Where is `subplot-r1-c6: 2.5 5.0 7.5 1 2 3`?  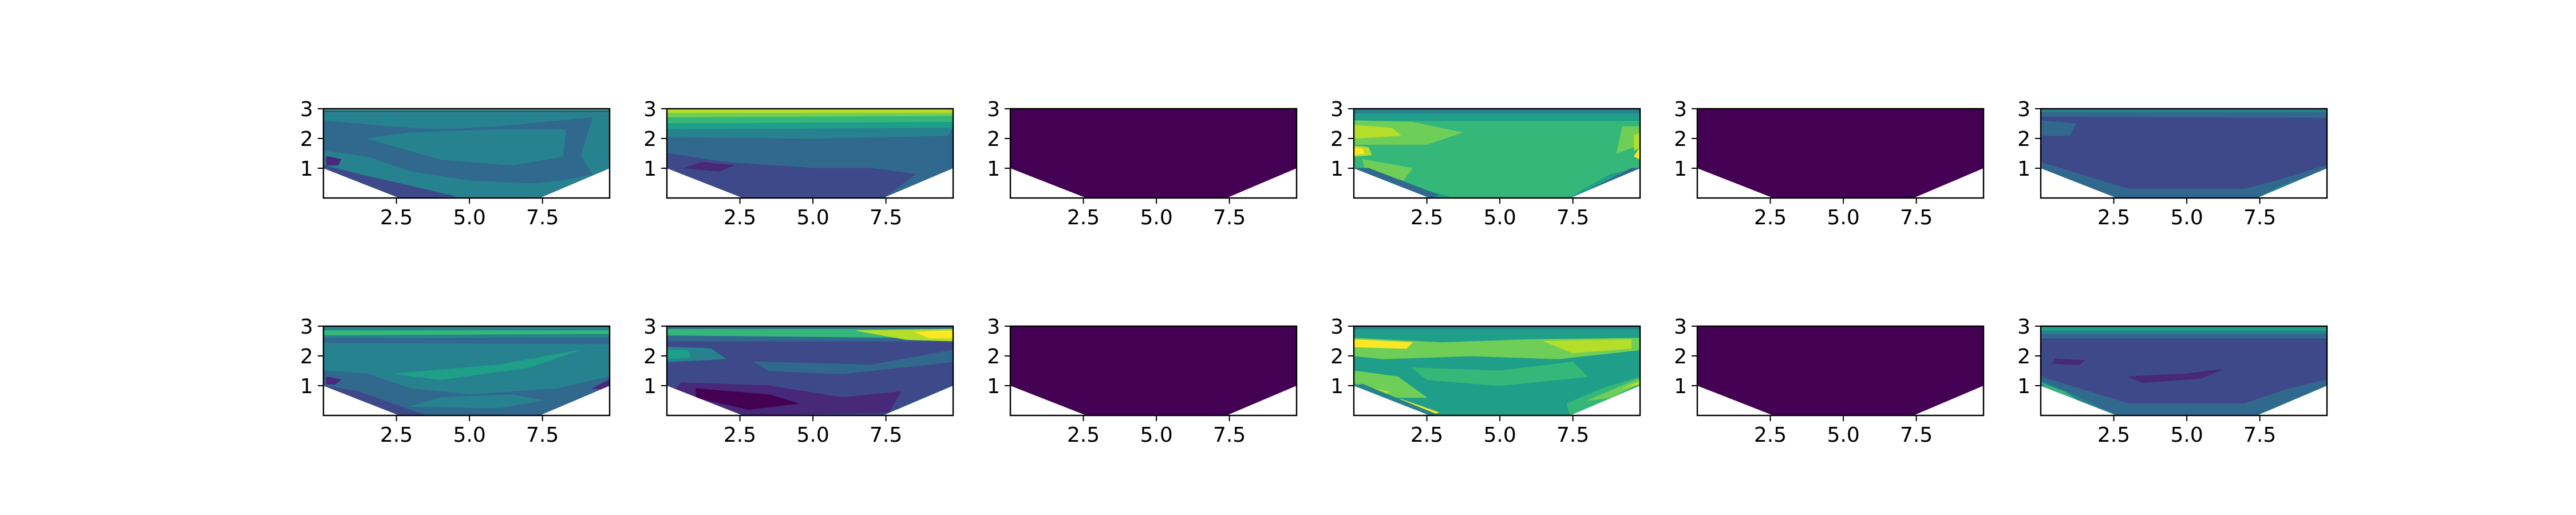 subplot-r1-c6: 2.5 5.0 7.5 1 2 3 is located at coordinates (2172, 163).